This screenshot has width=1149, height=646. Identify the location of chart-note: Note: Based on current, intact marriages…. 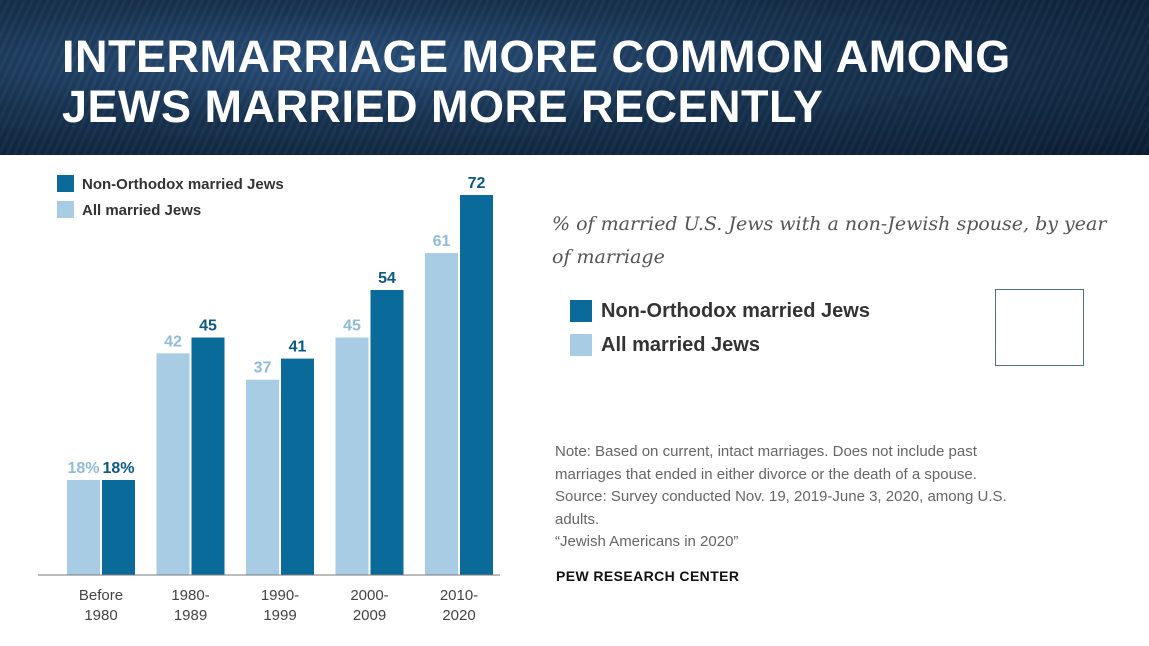
(825, 497).